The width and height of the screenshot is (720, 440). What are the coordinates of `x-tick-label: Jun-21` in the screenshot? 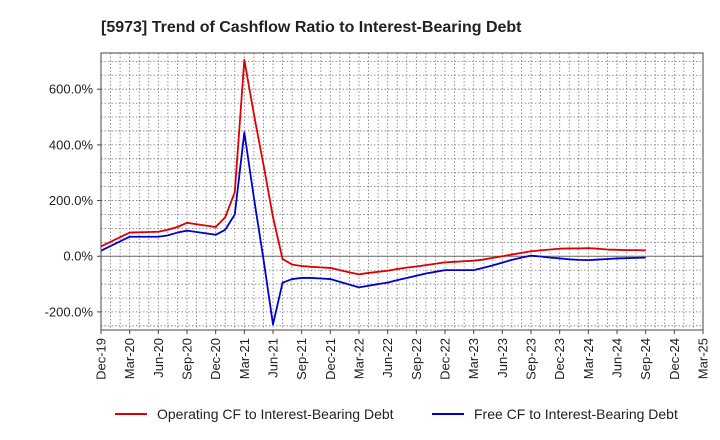 It's located at (273, 358).